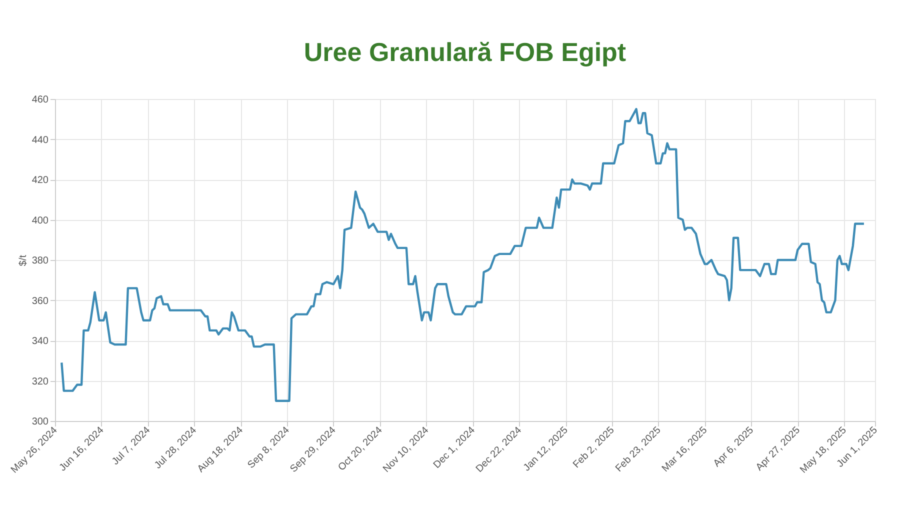  What do you see at coordinates (465, 52) in the screenshot?
I see `chart-title: Uree Granulară FOB Egipt` at bounding box center [465, 52].